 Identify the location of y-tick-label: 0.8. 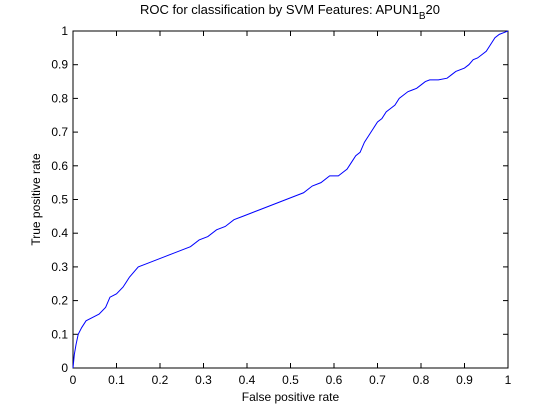
(59, 98).